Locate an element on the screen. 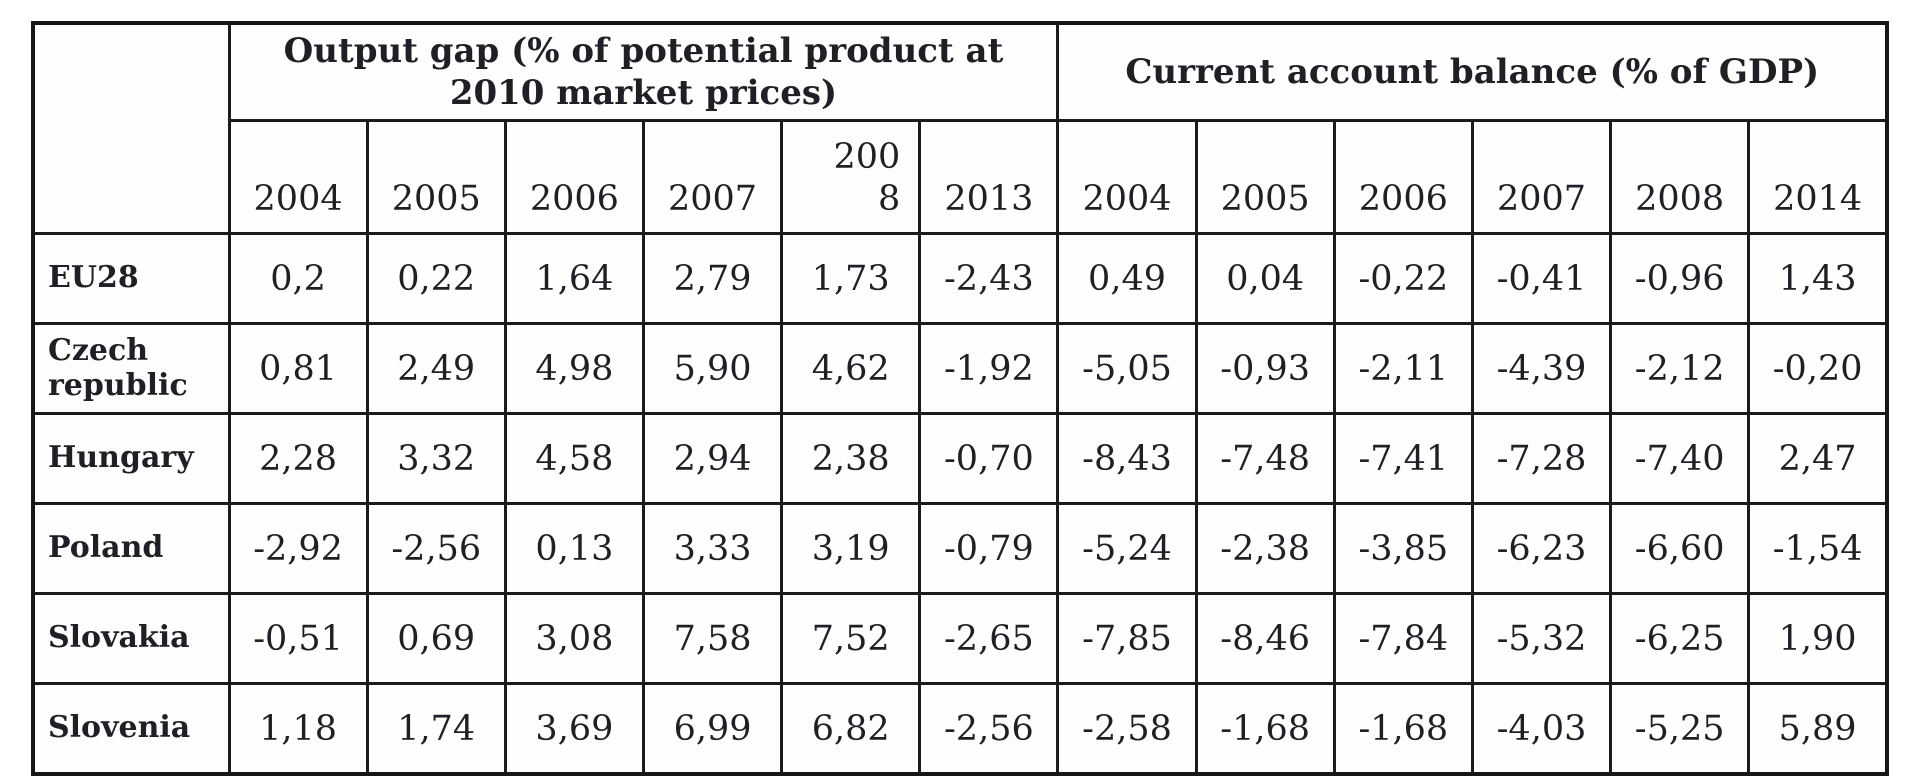 The height and width of the screenshot is (777, 1920). value-cell: 3,33 is located at coordinates (712, 548).